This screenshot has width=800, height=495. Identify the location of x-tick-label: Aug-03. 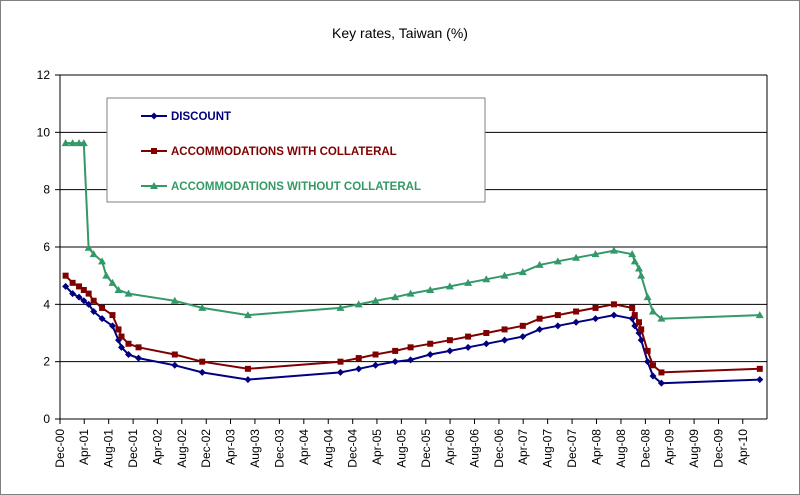
(255, 448).